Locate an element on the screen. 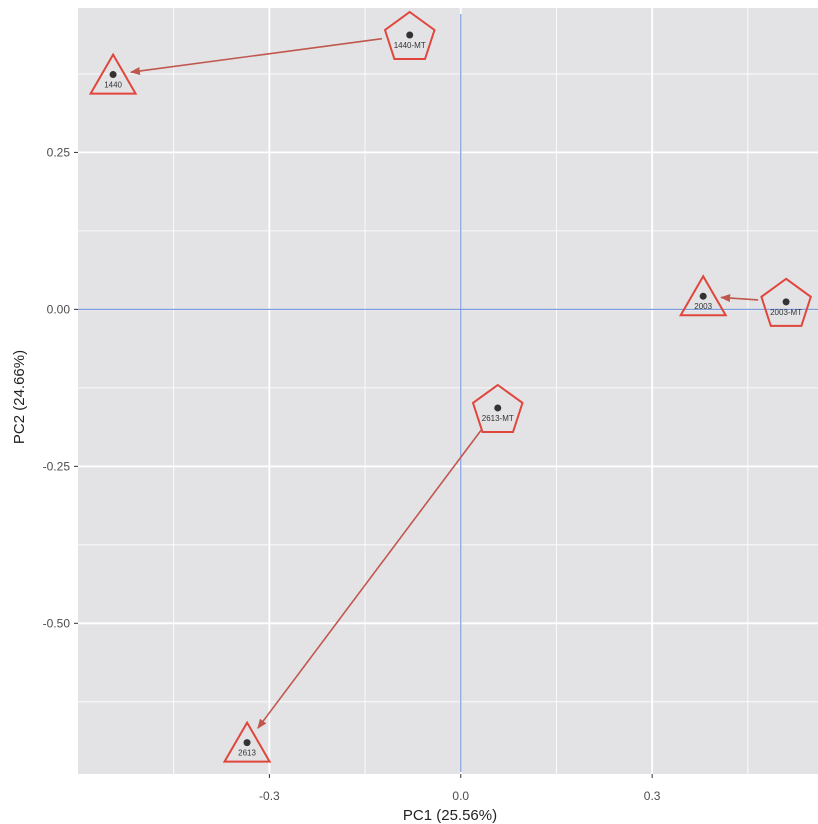 The image size is (818, 824). point-2003: 2003 is located at coordinates (703, 295).